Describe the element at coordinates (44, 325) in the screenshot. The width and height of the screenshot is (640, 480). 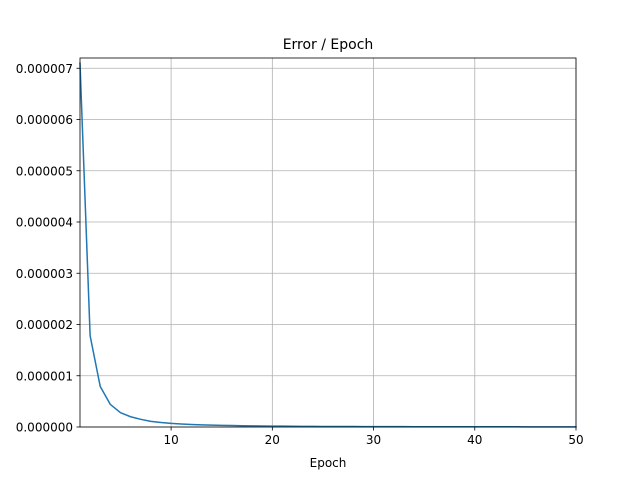
I see `y-tick-label: 0.000002` at that location.